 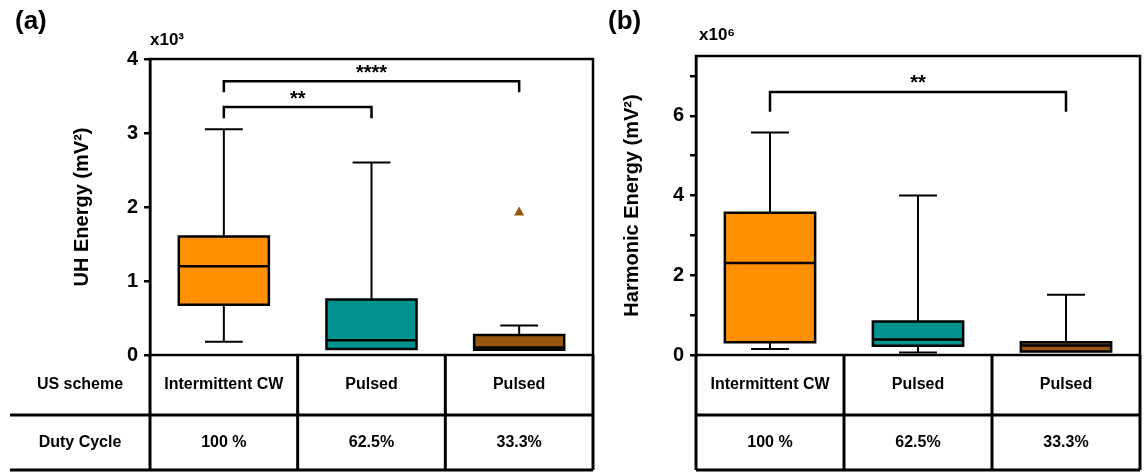 What do you see at coordinates (80, 384) in the screenshot?
I see `text: US scheme` at bounding box center [80, 384].